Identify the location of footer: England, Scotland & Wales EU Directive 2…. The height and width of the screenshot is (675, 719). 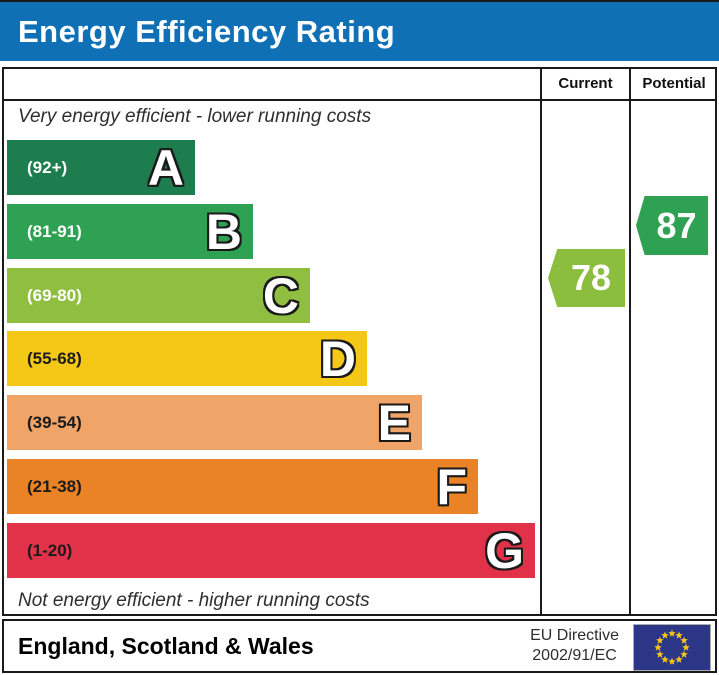
(359, 646).